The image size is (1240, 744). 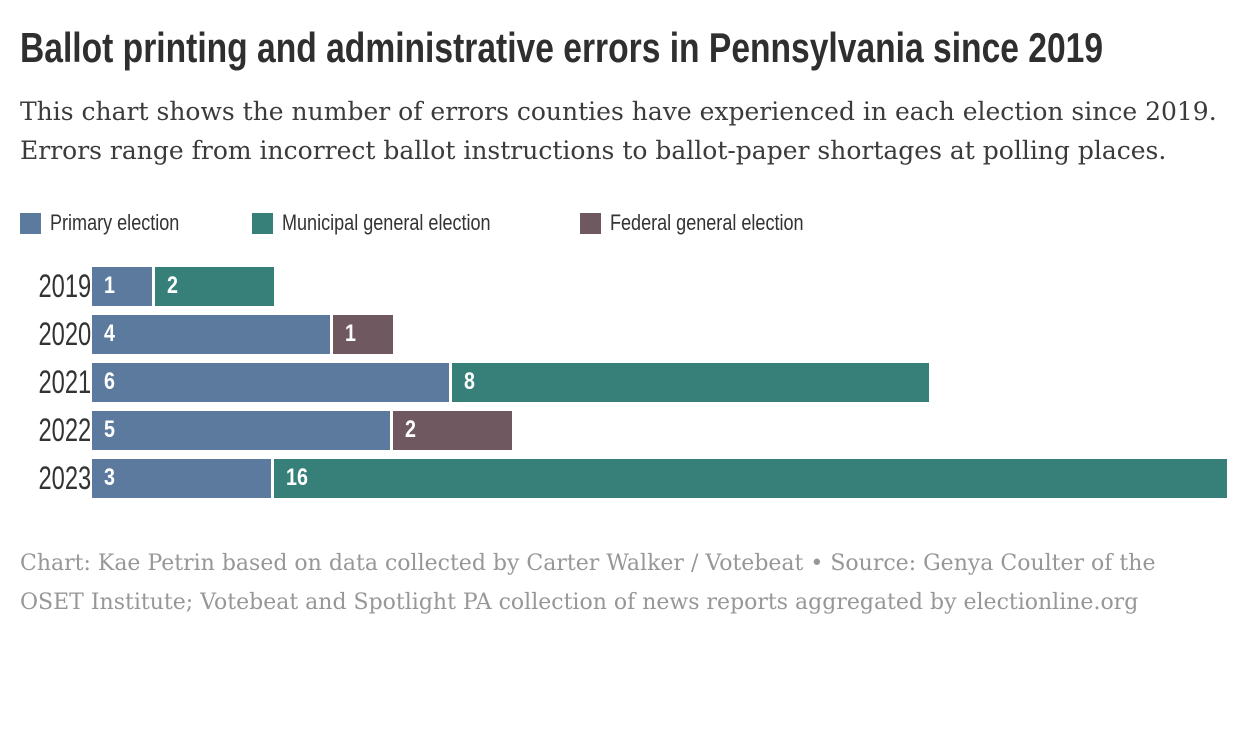 I want to click on legend-item: Primary election, so click(x=114, y=223).